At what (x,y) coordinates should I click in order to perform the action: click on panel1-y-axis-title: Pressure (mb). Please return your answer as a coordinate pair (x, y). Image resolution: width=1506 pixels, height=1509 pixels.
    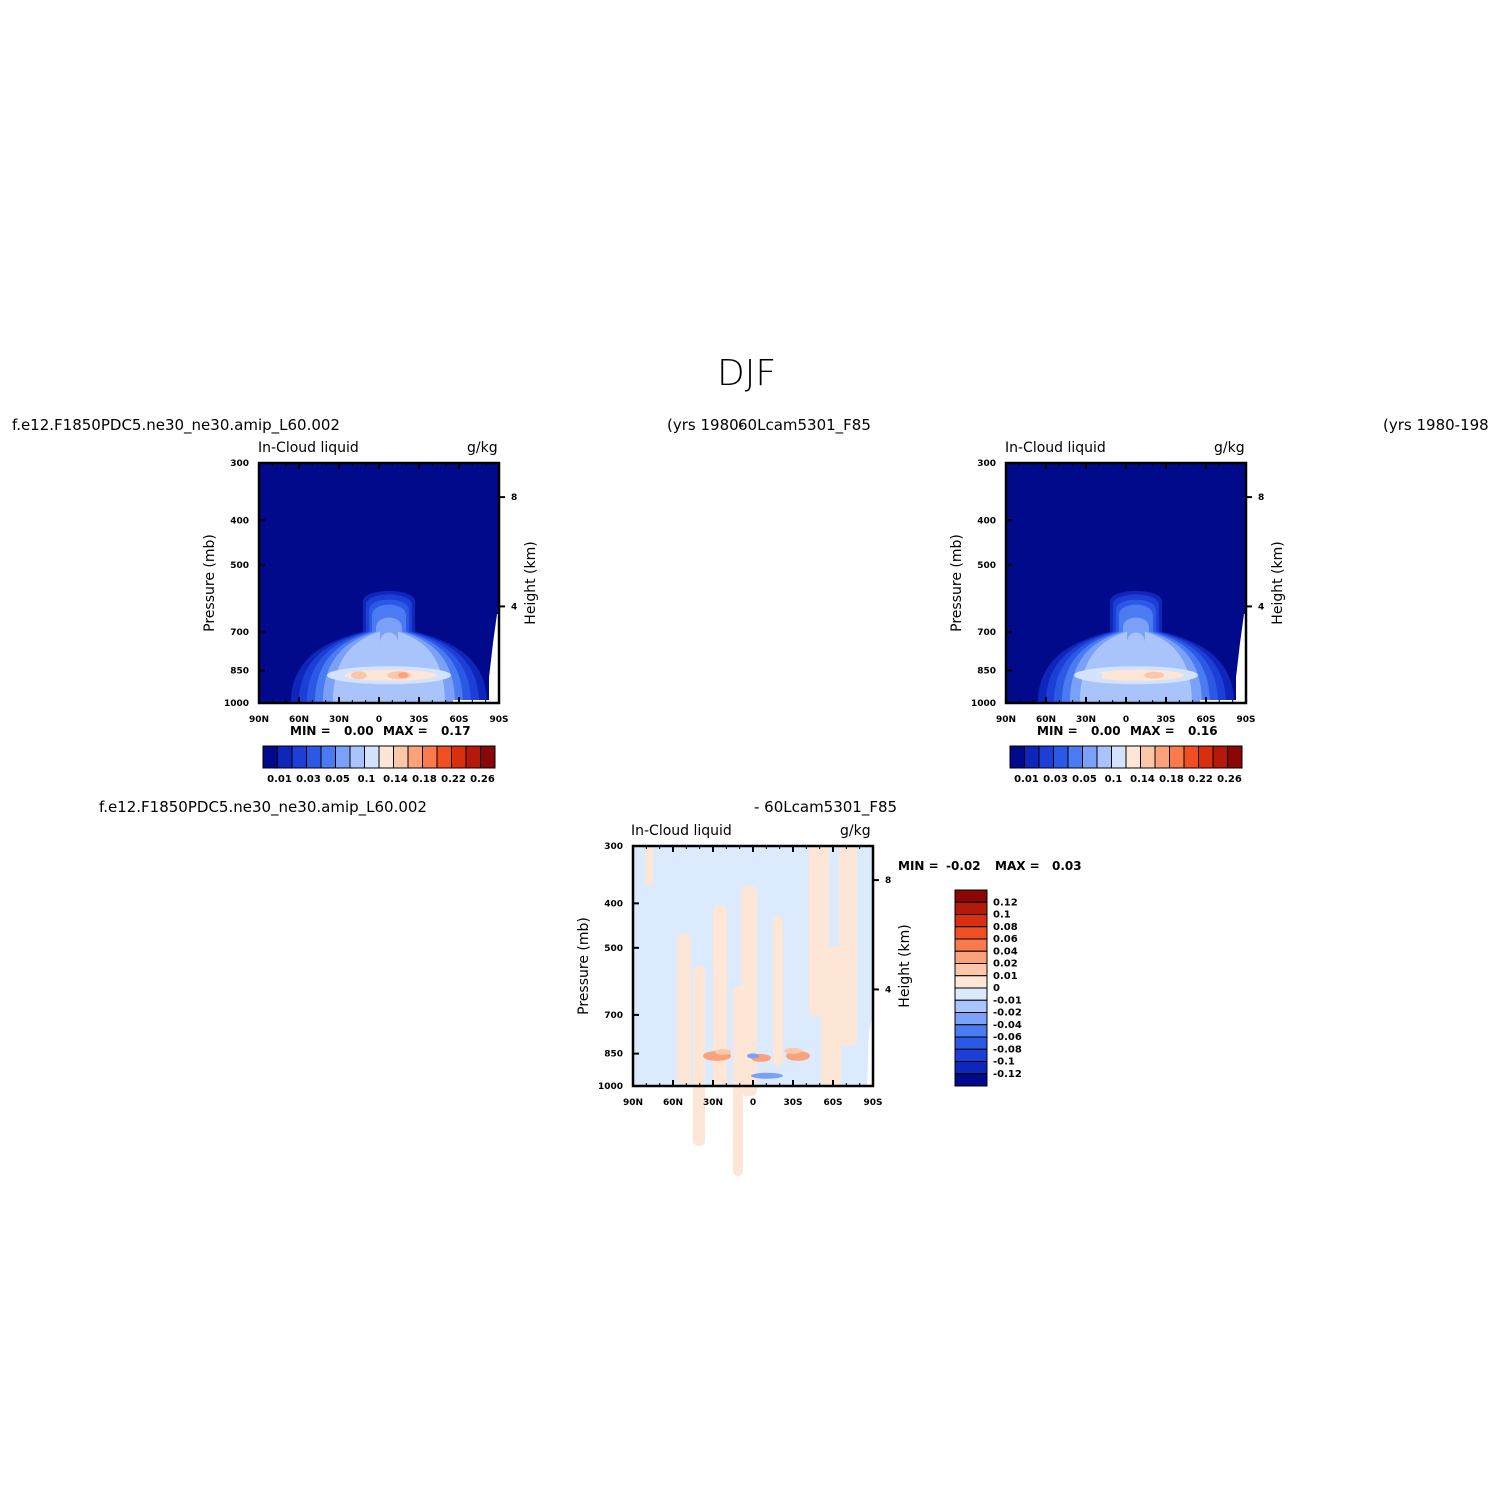
    Looking at the image, I should click on (210, 583).